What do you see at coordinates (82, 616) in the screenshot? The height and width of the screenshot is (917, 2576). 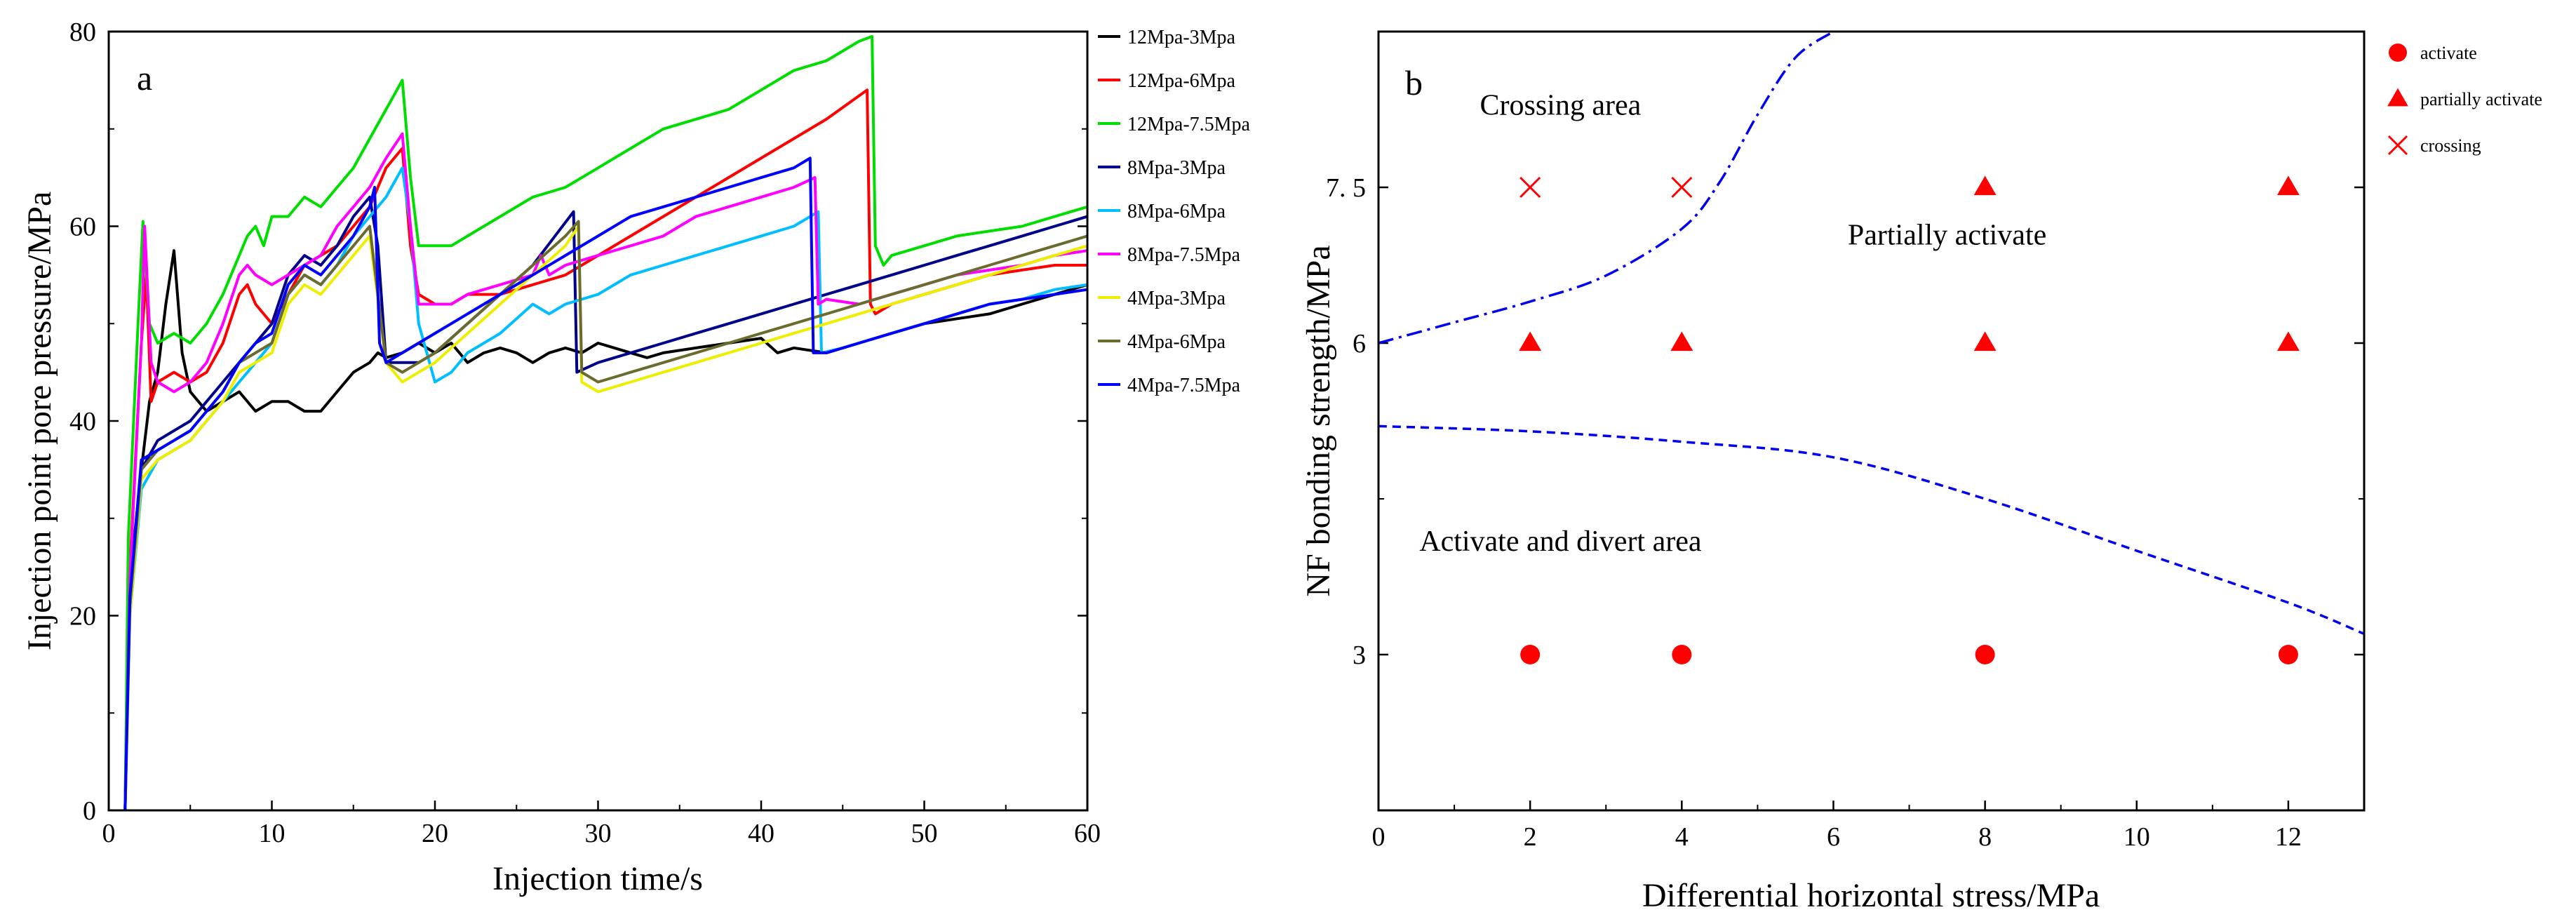 I see `y-tick-label-a: 20` at bounding box center [82, 616].